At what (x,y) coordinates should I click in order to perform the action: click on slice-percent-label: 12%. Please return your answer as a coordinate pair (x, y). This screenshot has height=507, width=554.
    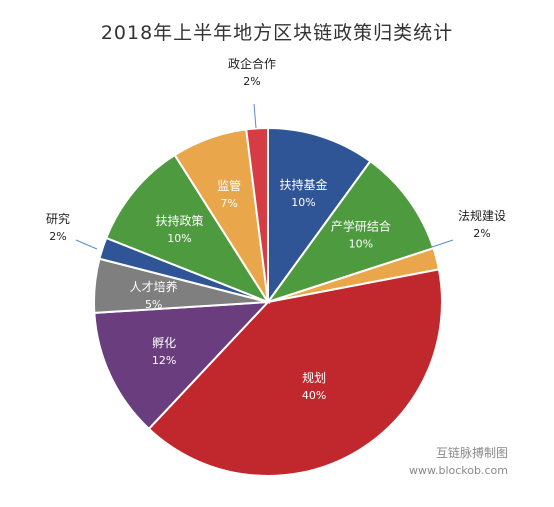
    Looking at the image, I should click on (164, 360).